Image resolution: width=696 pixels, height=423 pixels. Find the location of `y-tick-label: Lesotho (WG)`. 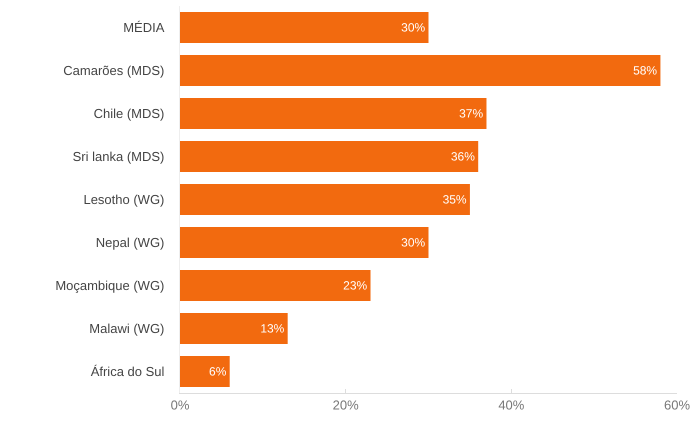

y-tick-label: Lesotho (WG) is located at coordinates (123, 200).